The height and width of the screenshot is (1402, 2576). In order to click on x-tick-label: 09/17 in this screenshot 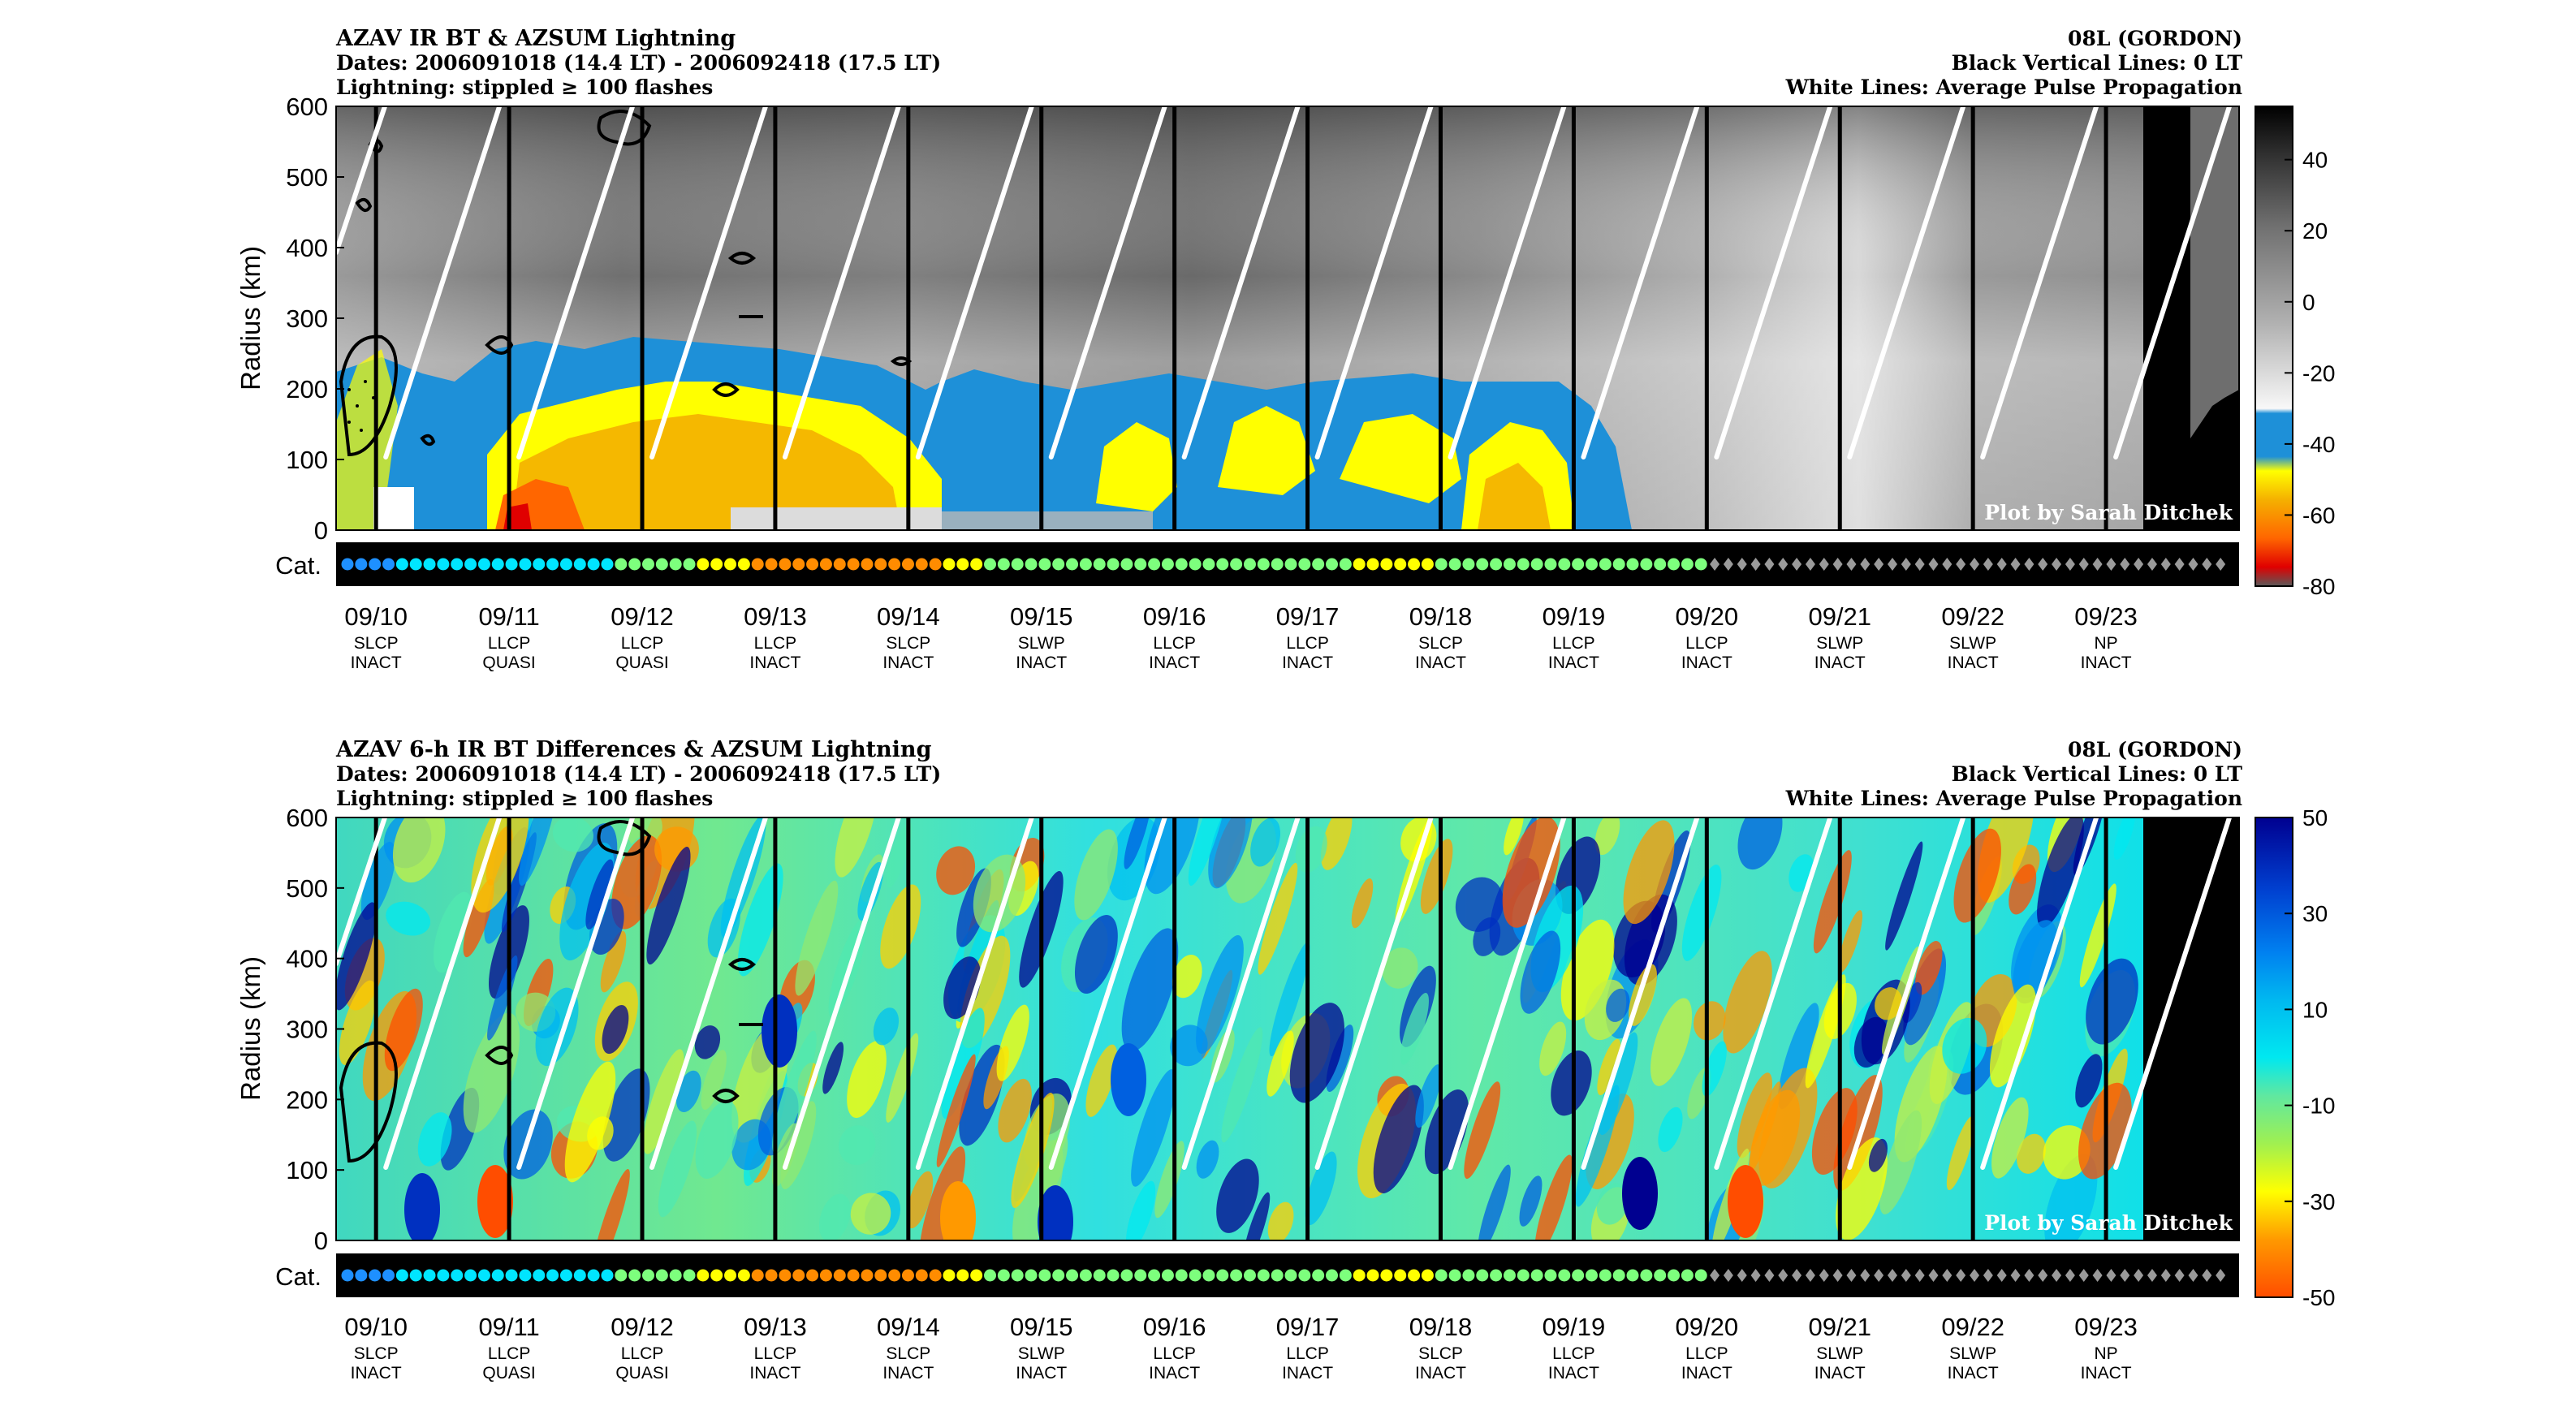, I will do `click(1308, 616)`.